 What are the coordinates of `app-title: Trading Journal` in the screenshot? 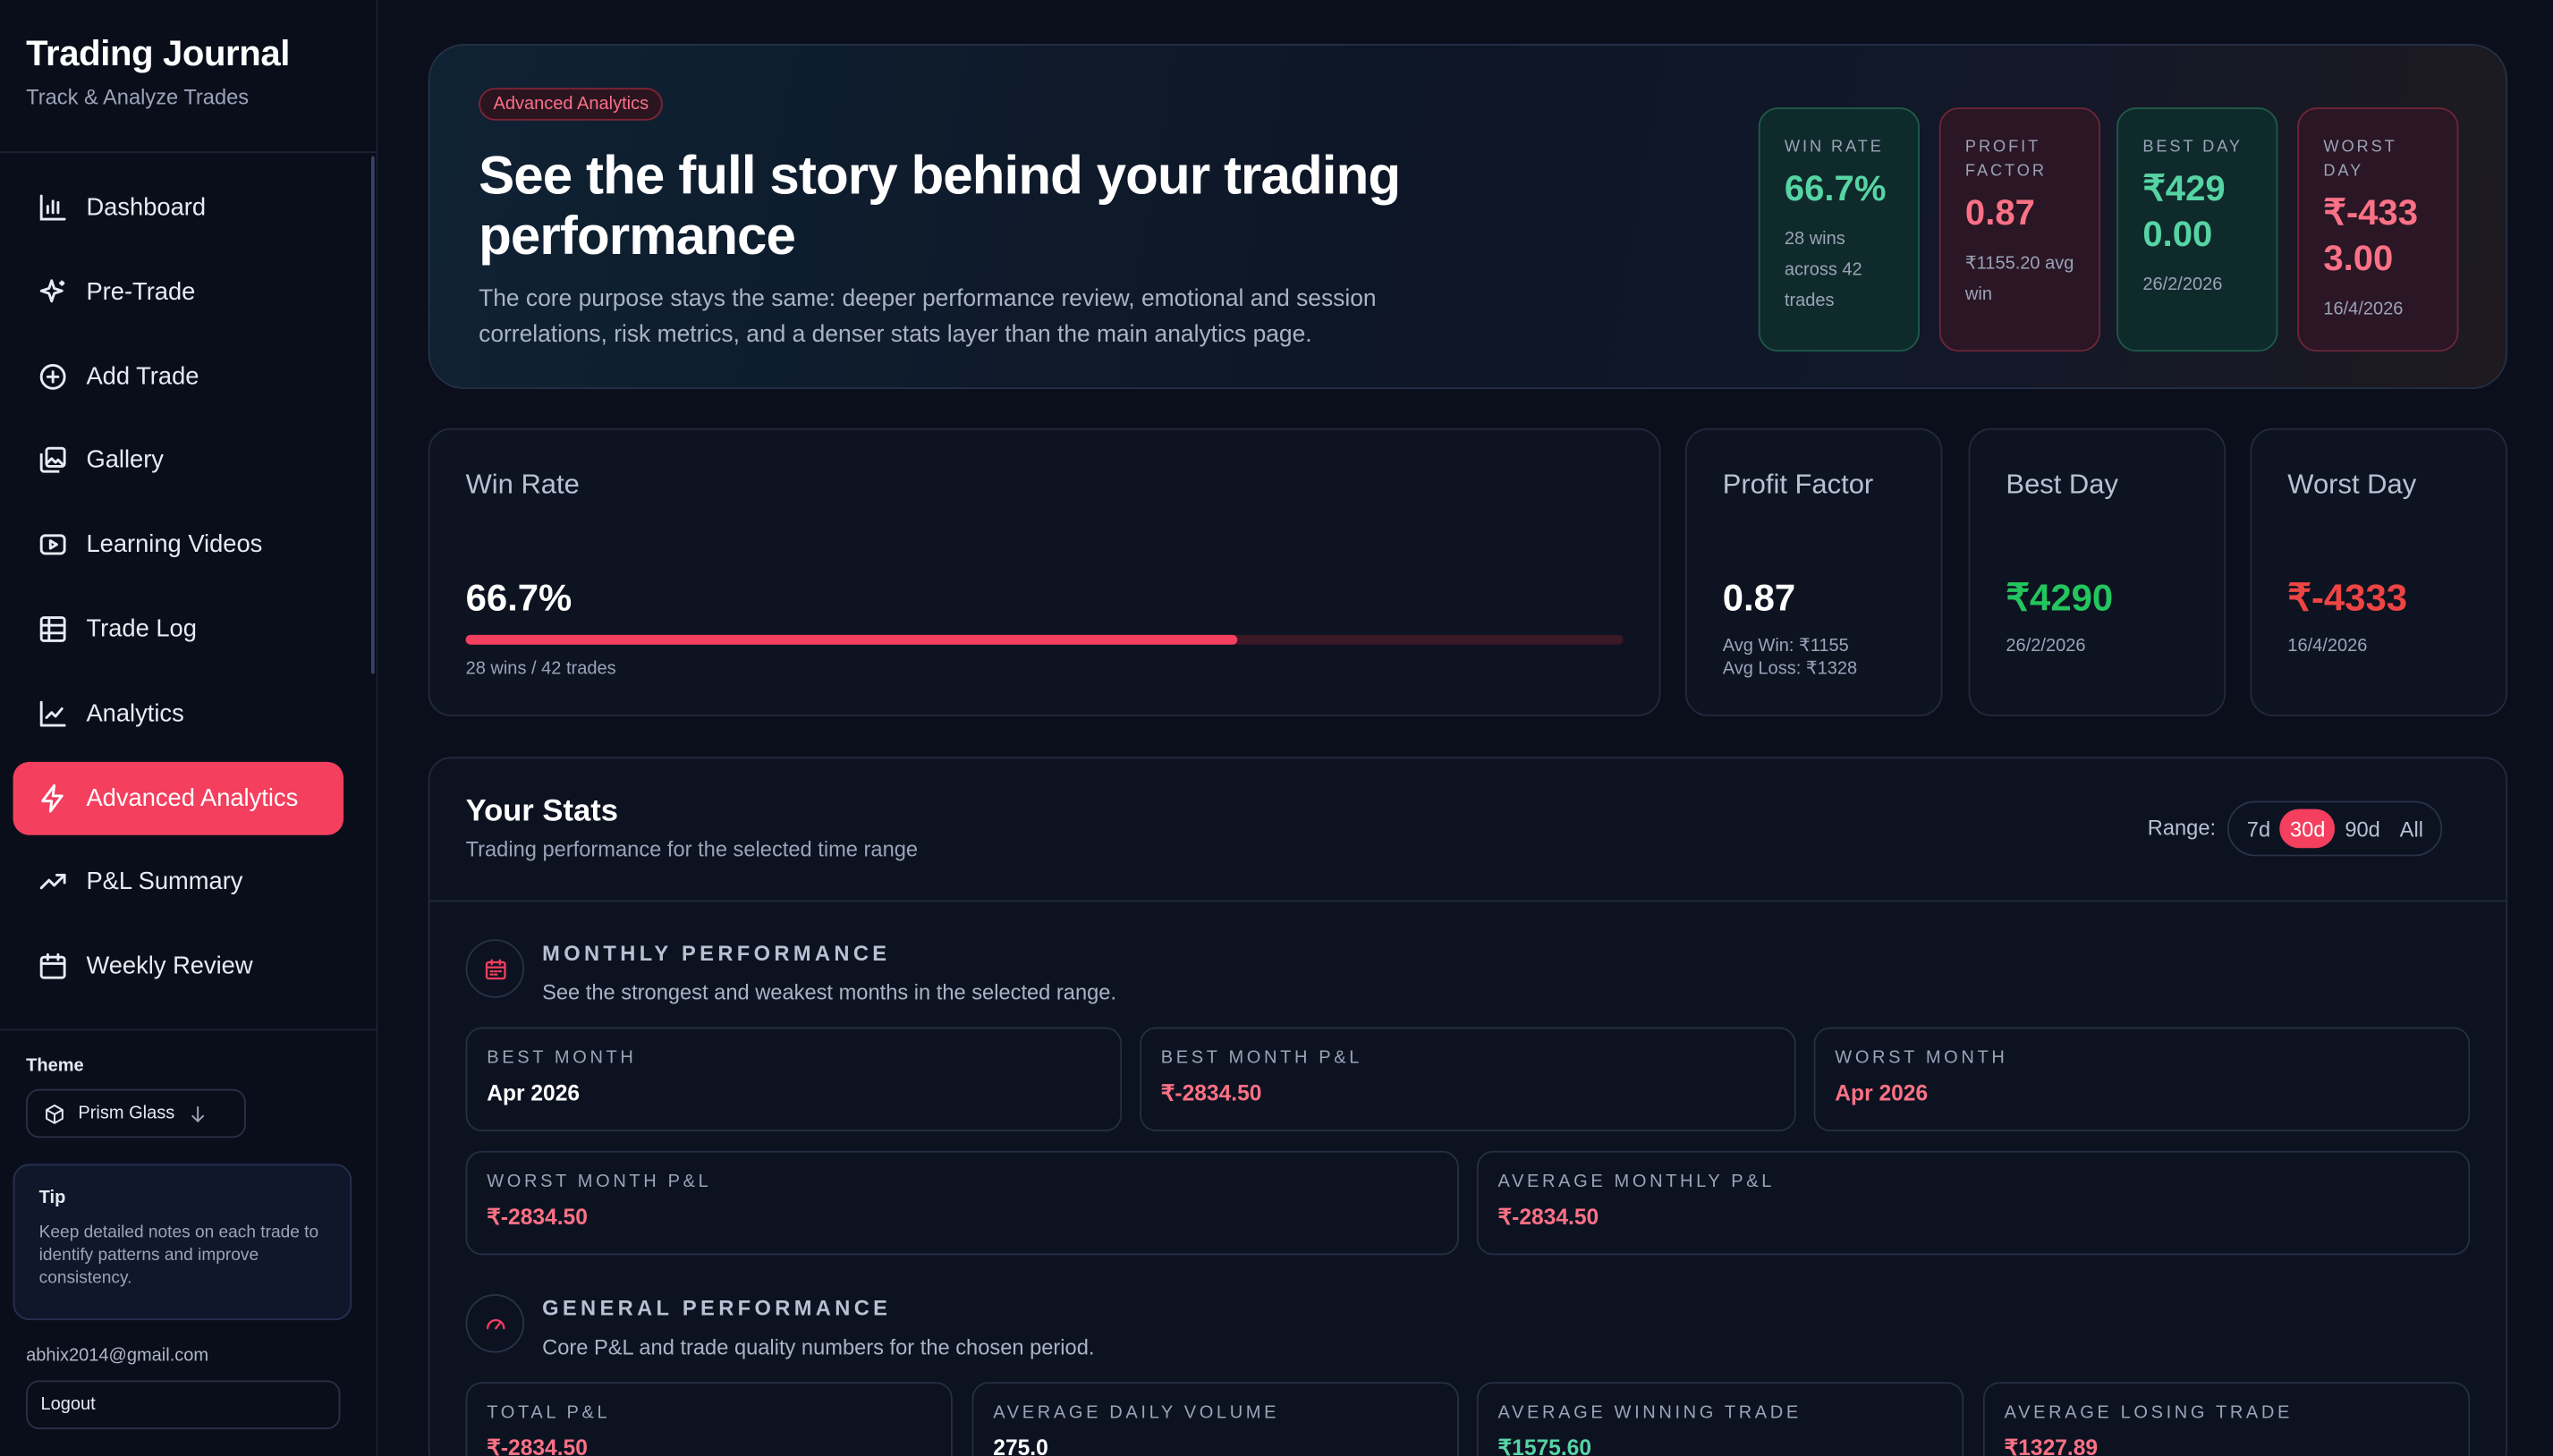 It's located at (159, 52).